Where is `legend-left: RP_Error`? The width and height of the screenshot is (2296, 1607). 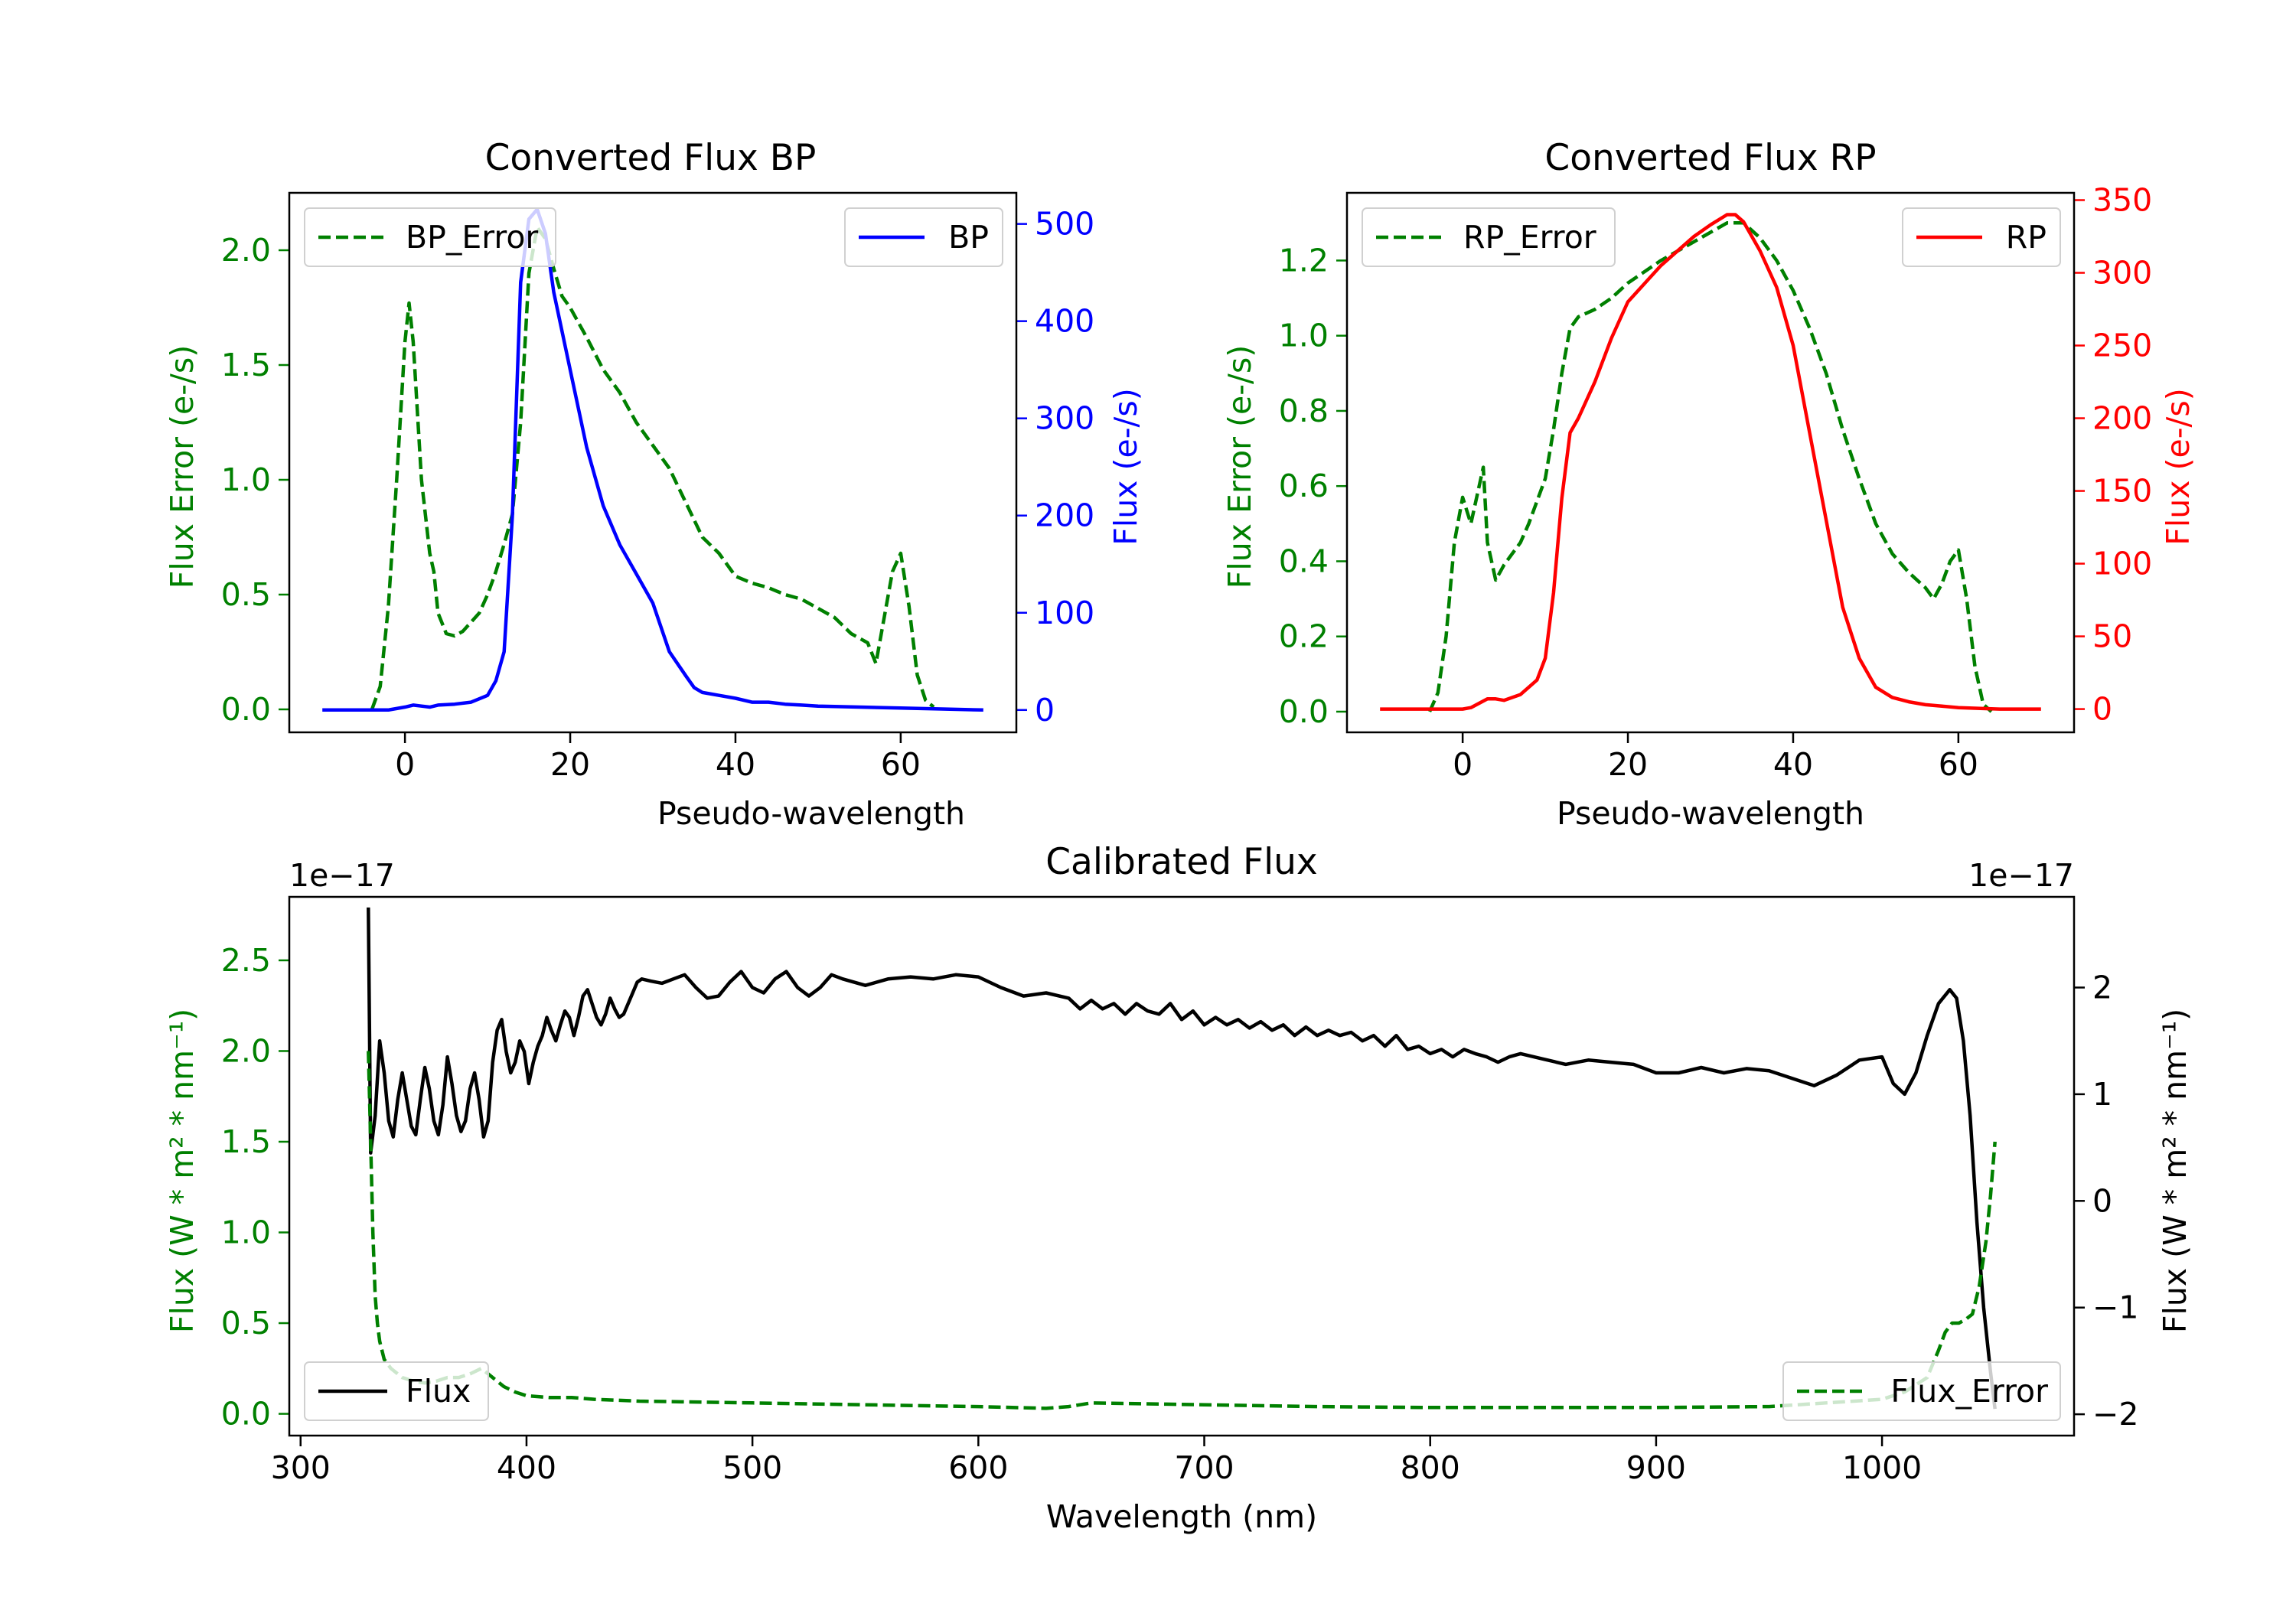
legend-left: RP_Error is located at coordinates (1489, 237).